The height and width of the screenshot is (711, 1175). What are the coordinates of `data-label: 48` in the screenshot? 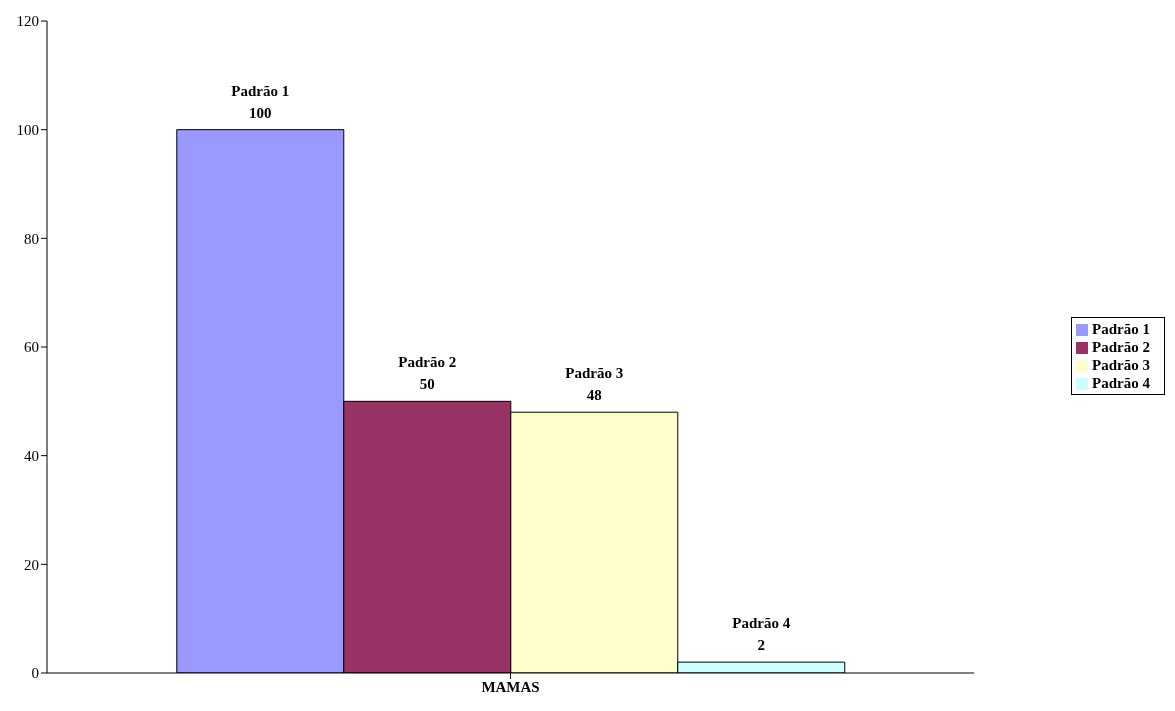 It's located at (594, 395).